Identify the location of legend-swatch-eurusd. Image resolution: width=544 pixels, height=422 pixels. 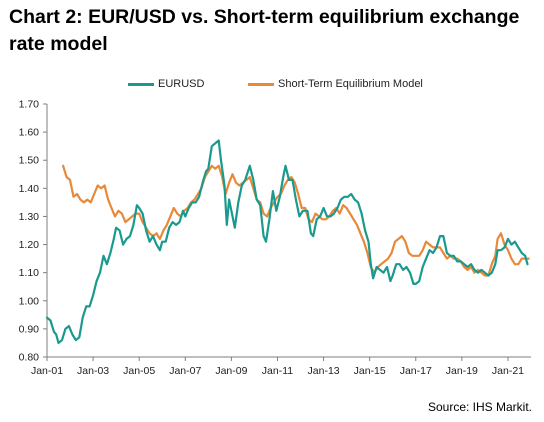
(141, 84).